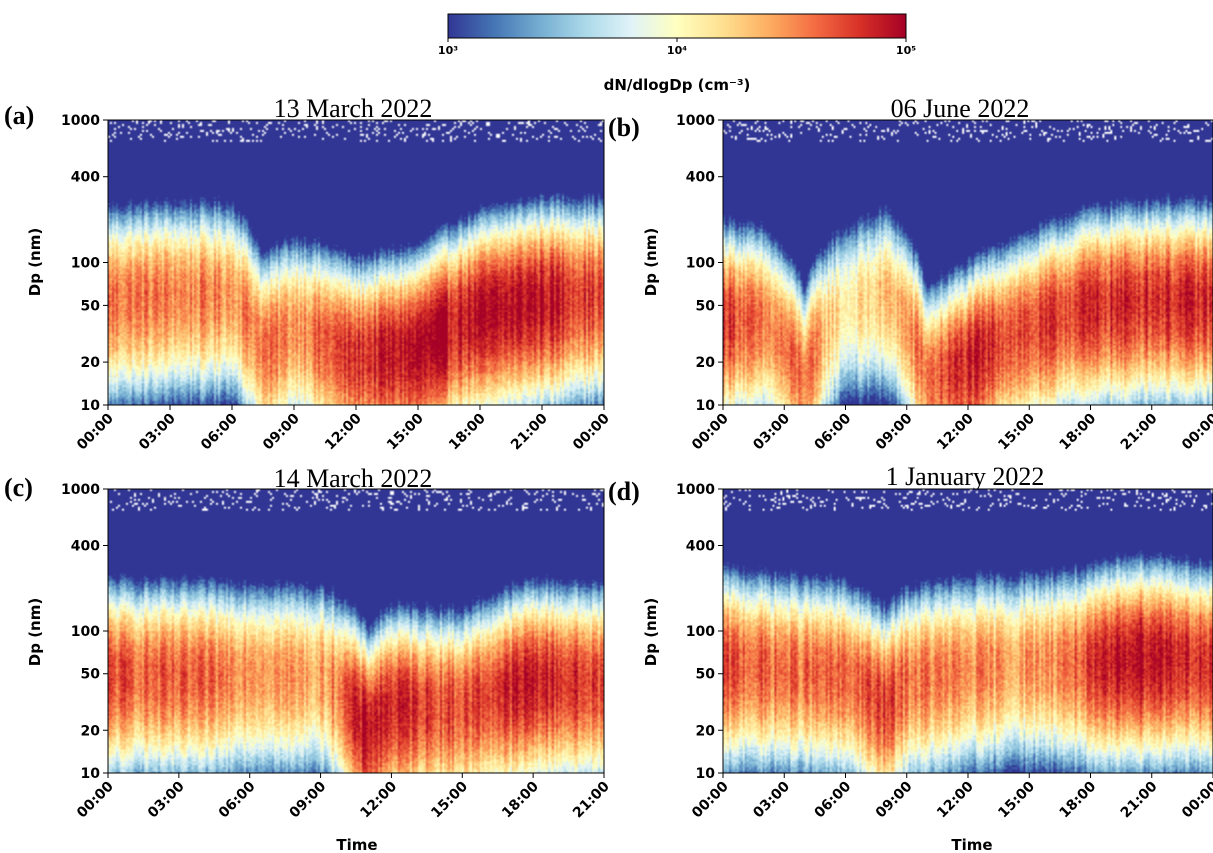  What do you see at coordinates (677, 85) in the screenshot?
I see `colorbar-label: dN/dlogDp (cm⁻³)` at bounding box center [677, 85].